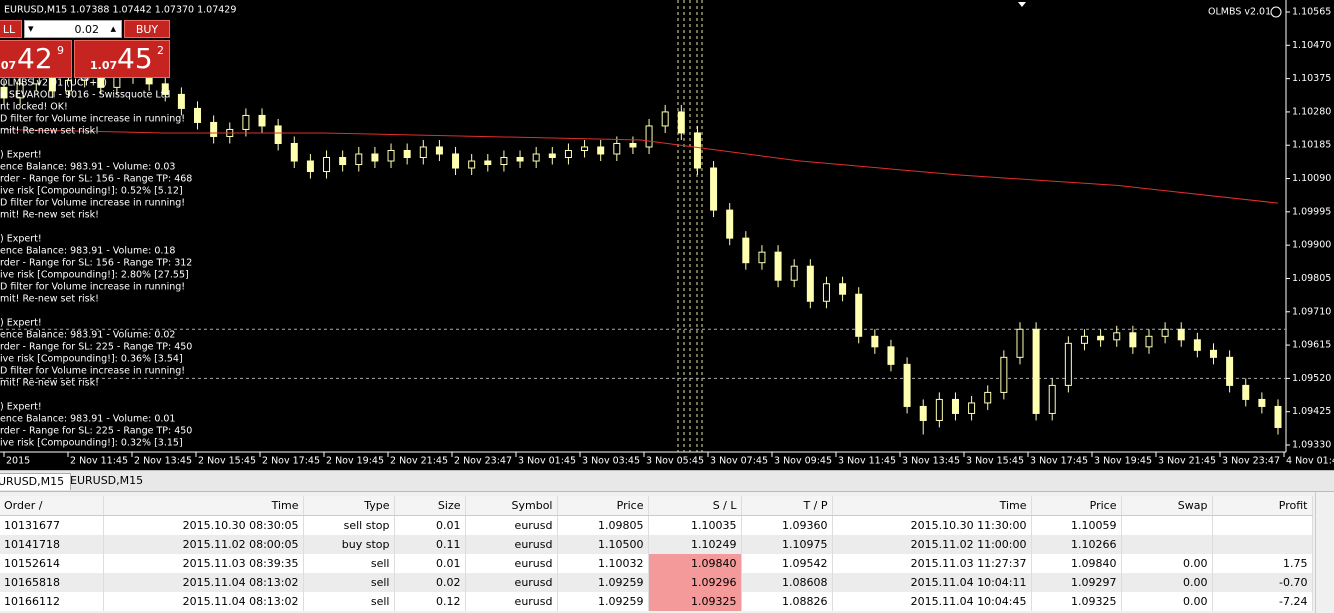 This screenshot has height=613, width=1334. Describe the element at coordinates (1167, 506) in the screenshot. I see `column-header: Swap` at that location.